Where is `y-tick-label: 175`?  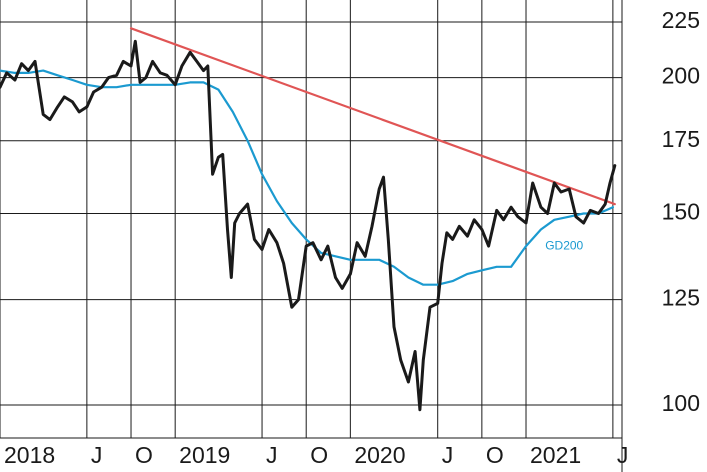 y-tick-label: 175 is located at coordinates (681, 139).